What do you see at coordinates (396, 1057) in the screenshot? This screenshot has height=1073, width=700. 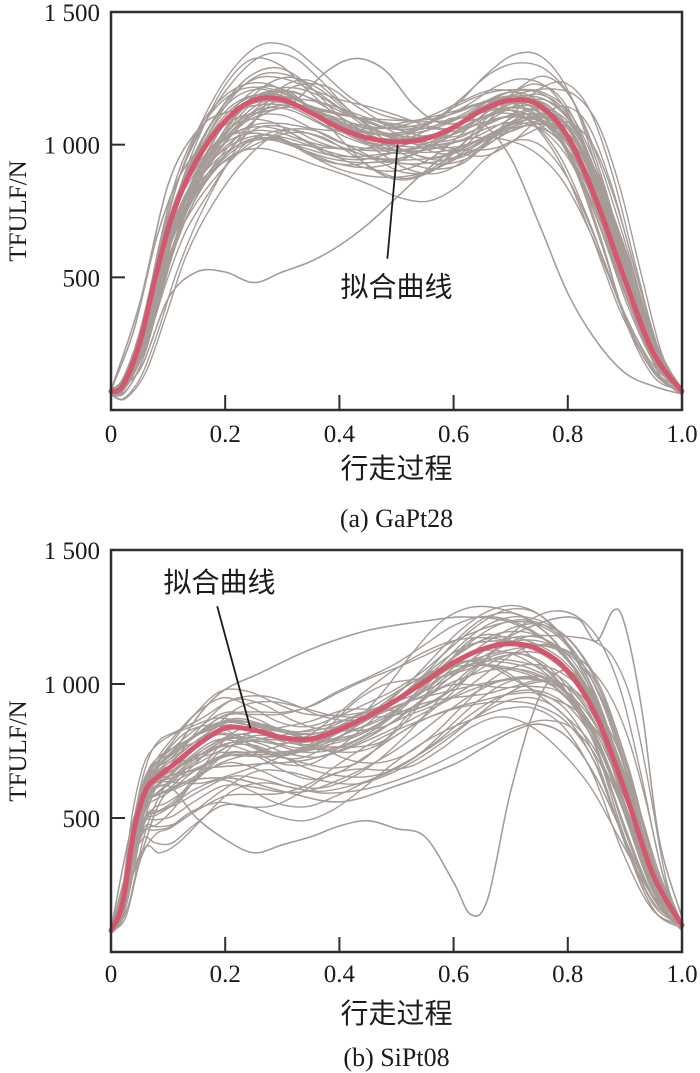 I see `panel-caption: (b) SiPt08` at bounding box center [396, 1057].